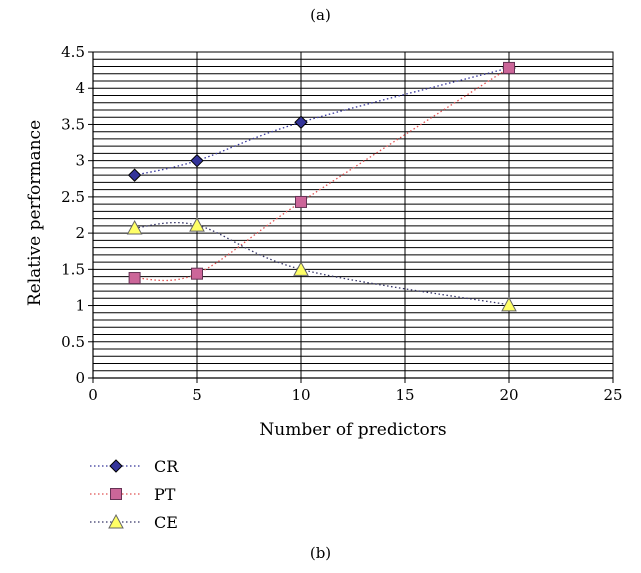 The height and width of the screenshot is (573, 641). What do you see at coordinates (165, 494) in the screenshot?
I see `legend-label-pt: PT` at bounding box center [165, 494].